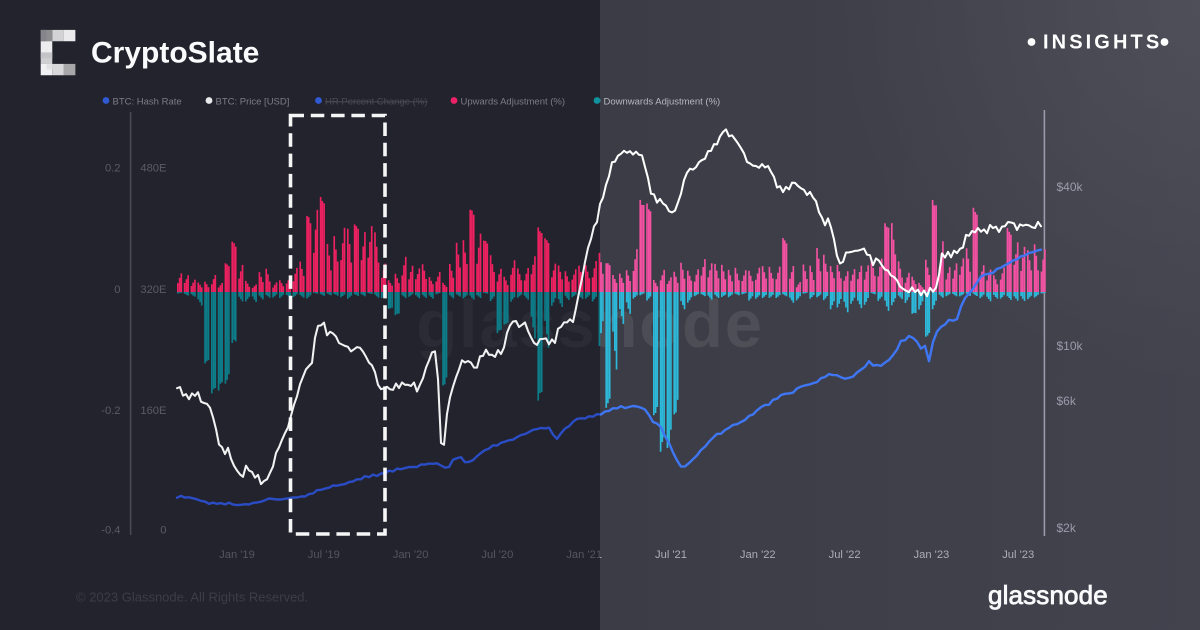 This screenshot has height=630, width=1200. Describe the element at coordinates (113, 169) in the screenshot. I see `svg-text: 0.2` at that location.